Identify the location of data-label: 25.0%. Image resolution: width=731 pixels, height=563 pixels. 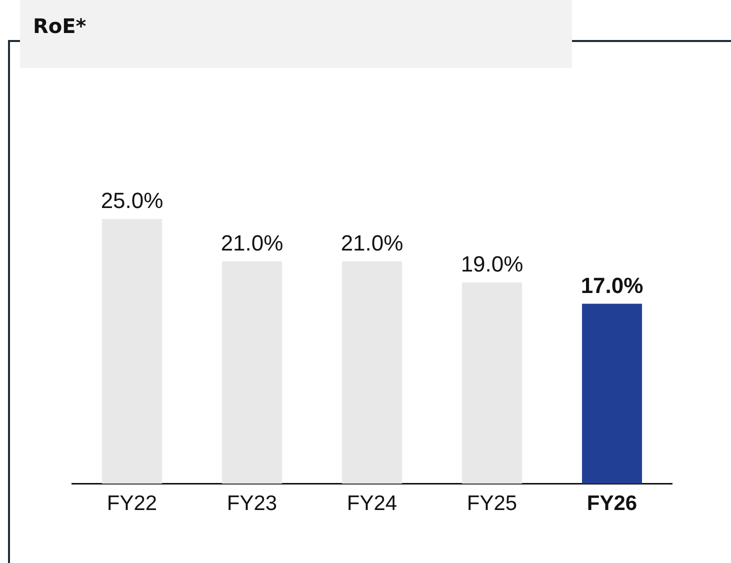
(132, 201).